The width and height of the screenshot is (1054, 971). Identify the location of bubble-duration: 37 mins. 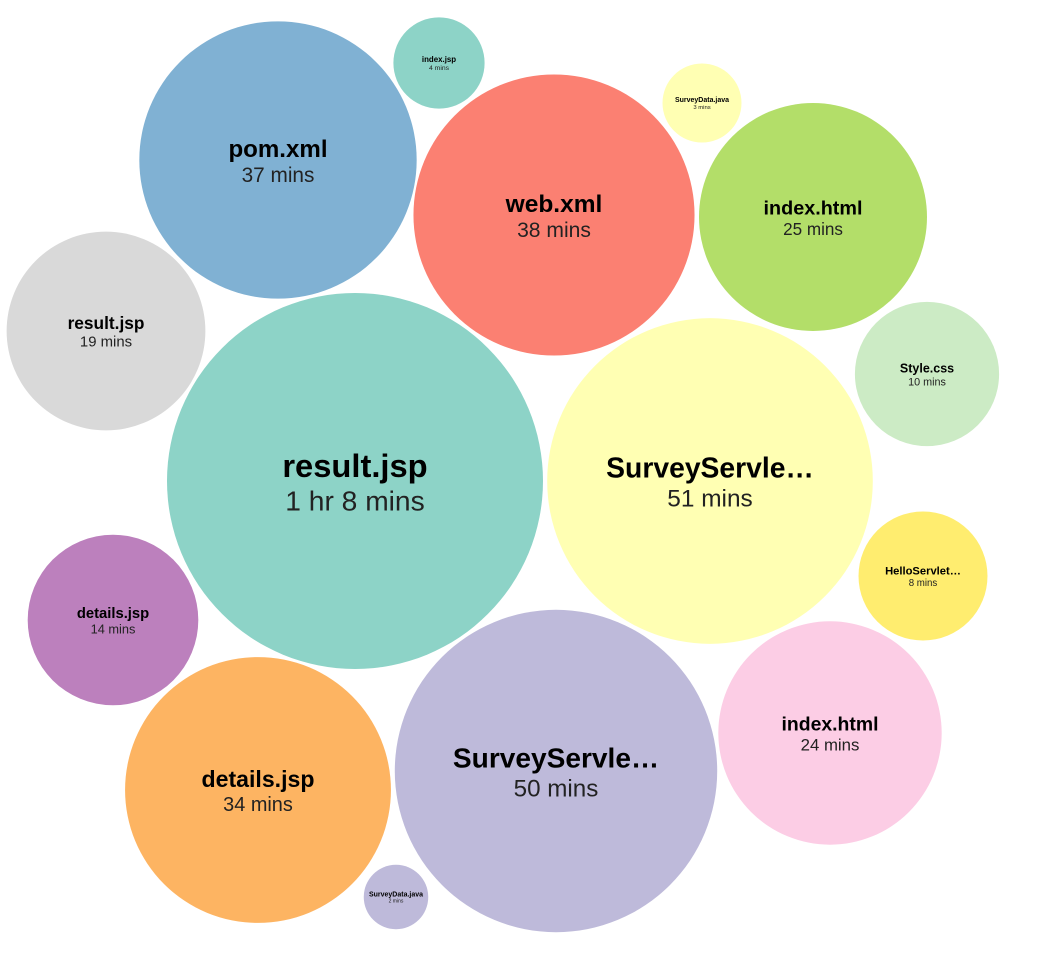
(278, 175).